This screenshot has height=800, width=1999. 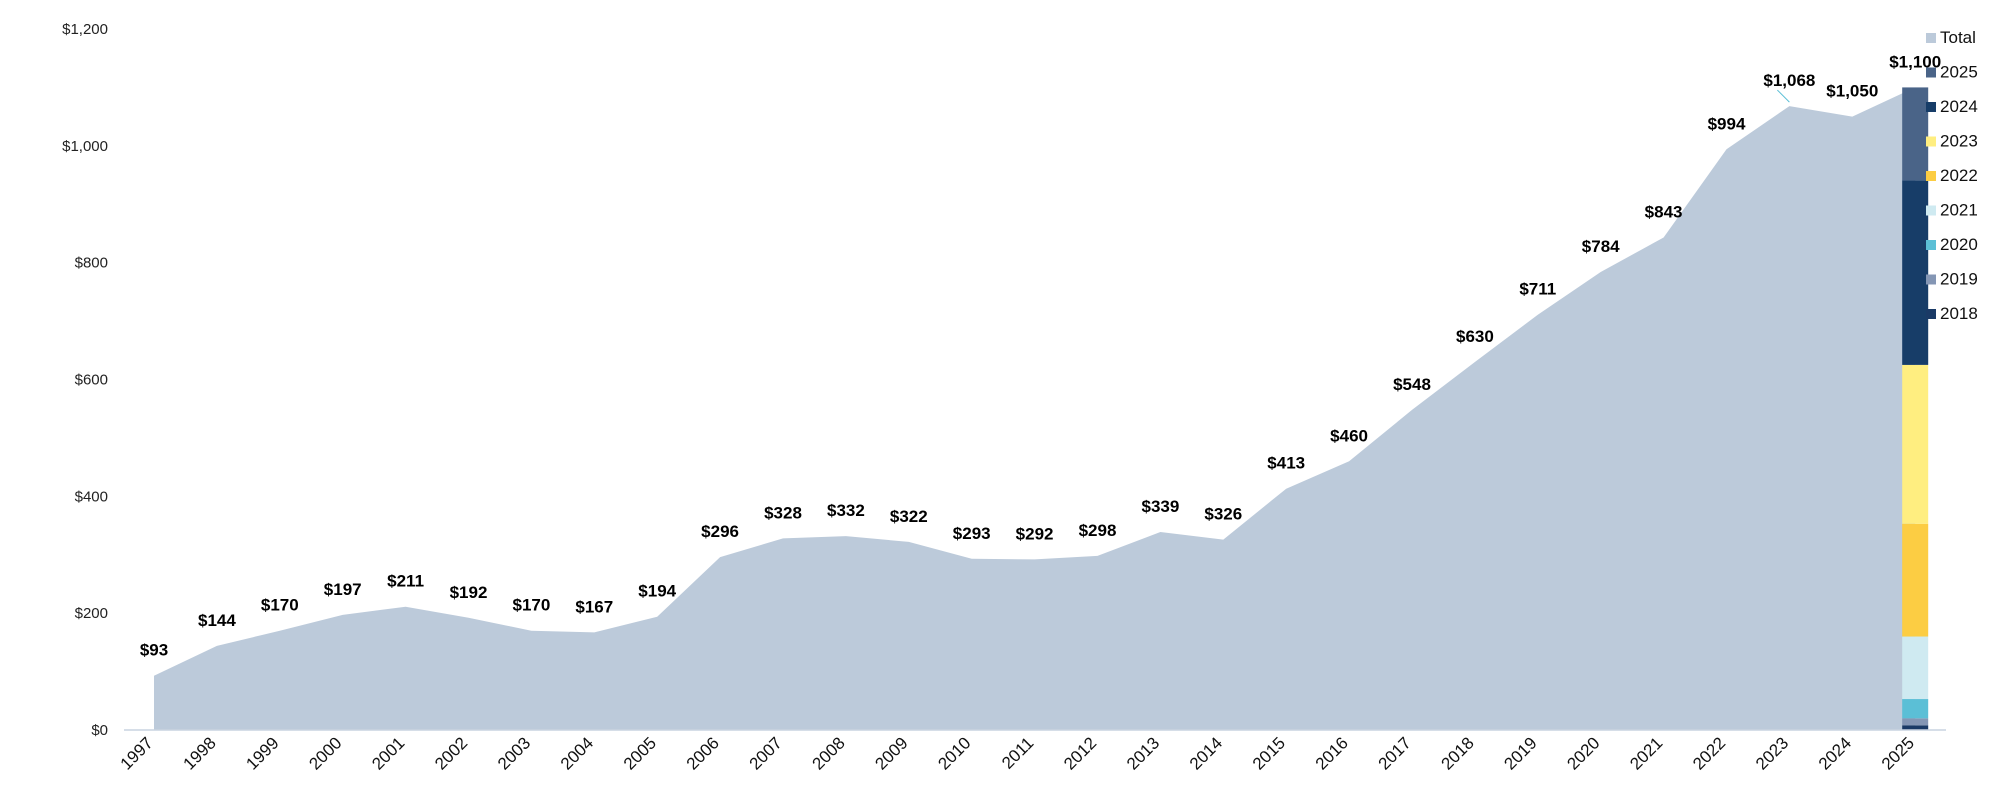 I want to click on data-label: $413, so click(x=1286, y=463).